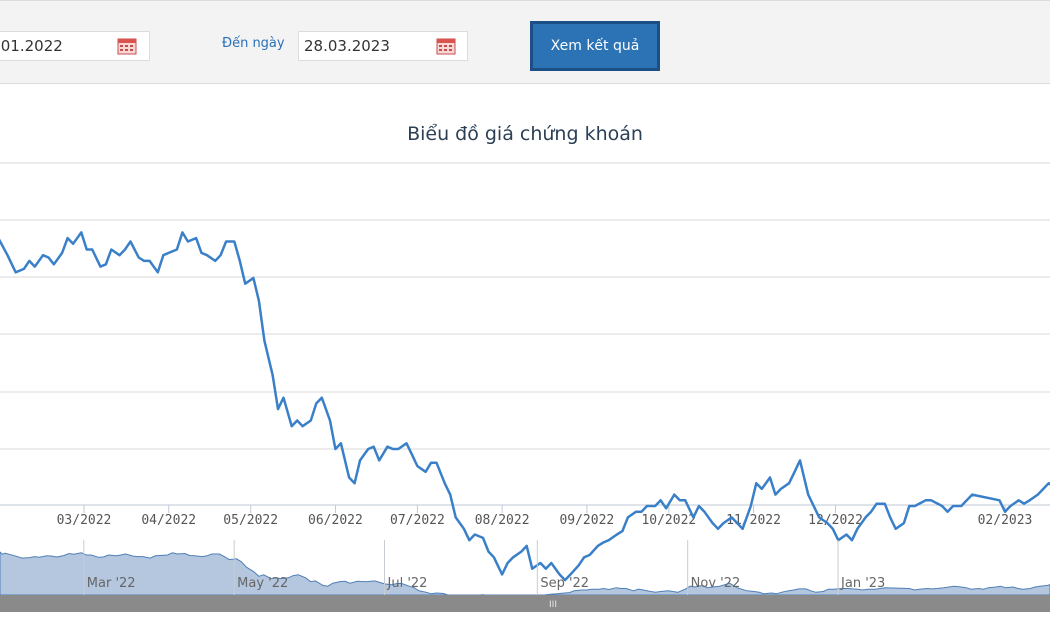 This screenshot has height=630, width=1050. I want to click on navigator-tick-label: Sep '22, so click(564, 583).